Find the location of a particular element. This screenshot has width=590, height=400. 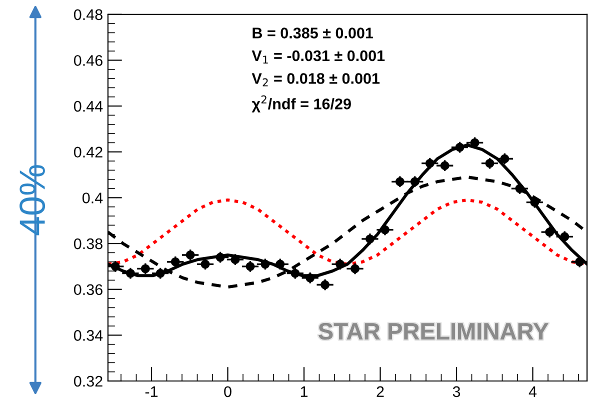

y-tick-label: 0.32 is located at coordinates (88, 381).